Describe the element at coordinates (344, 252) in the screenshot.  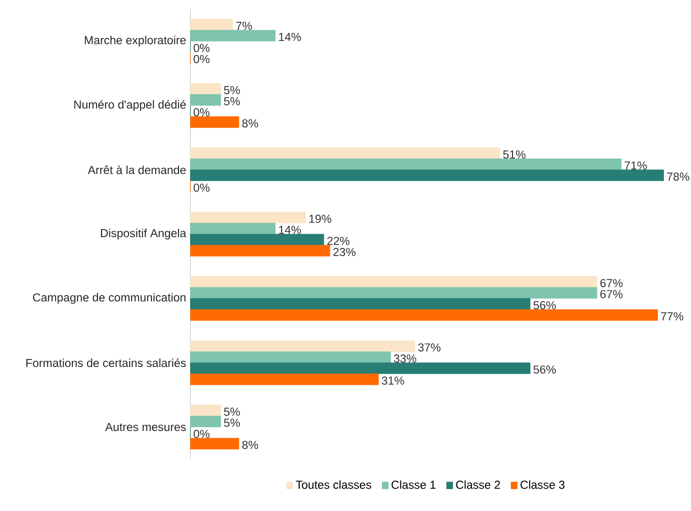
I see `data-label: 23%` at that location.